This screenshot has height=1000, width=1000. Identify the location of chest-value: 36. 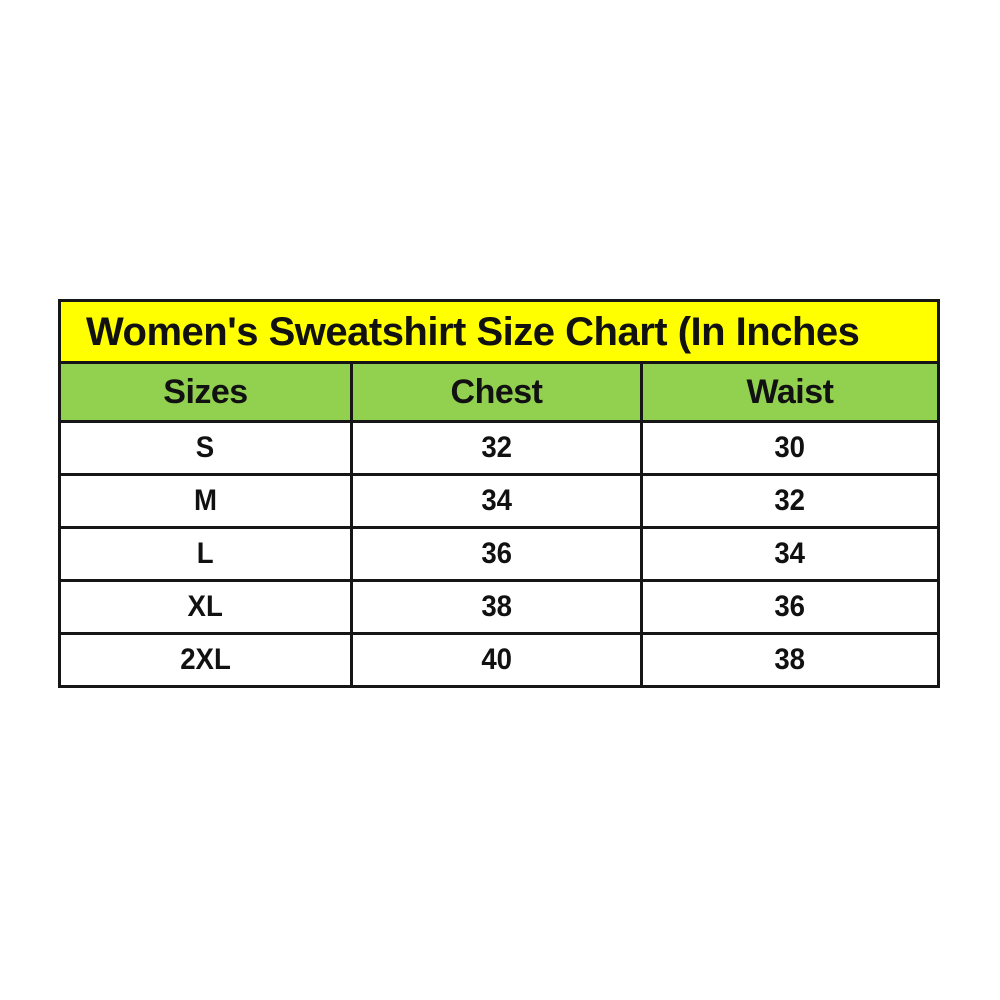
(496, 553).